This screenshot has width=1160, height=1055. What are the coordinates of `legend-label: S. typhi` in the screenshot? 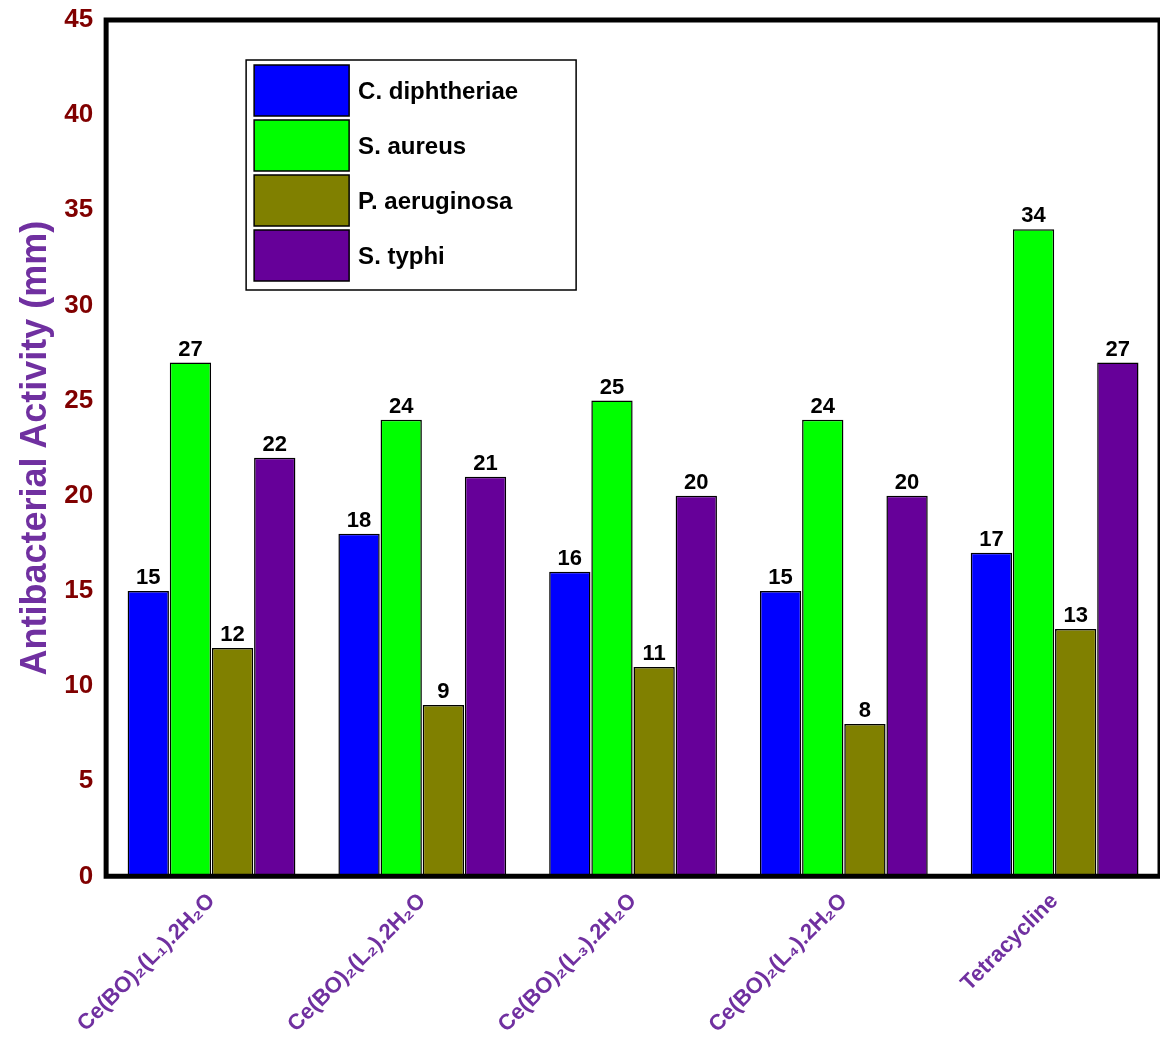 It's located at (401, 256).